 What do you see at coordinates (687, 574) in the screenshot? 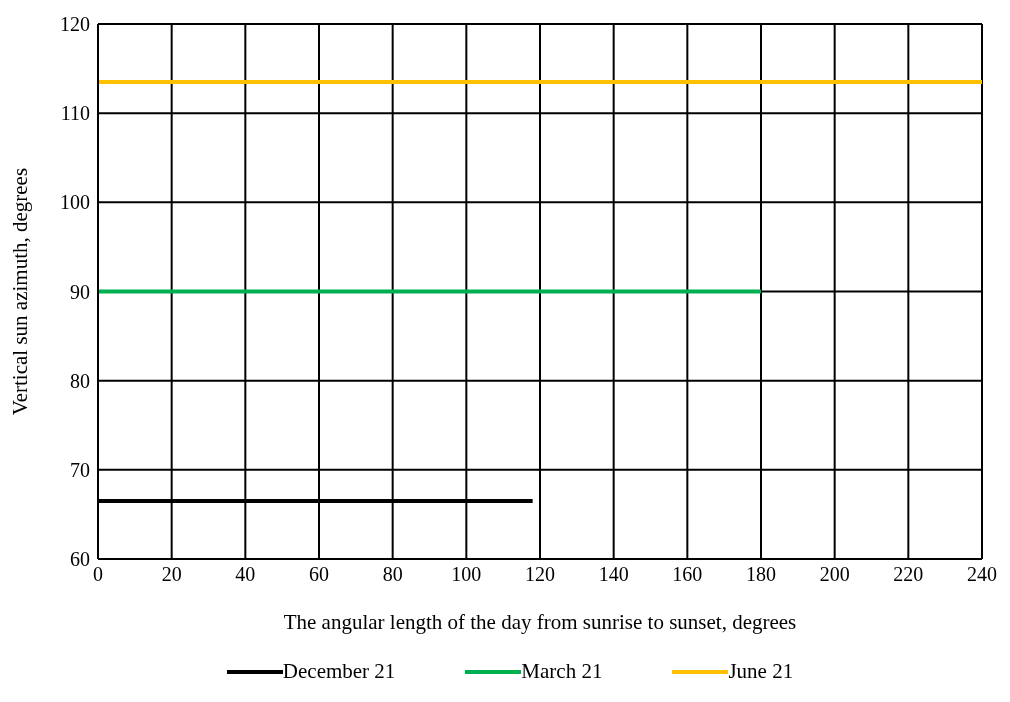
I see `x-tick-label: 160` at bounding box center [687, 574].